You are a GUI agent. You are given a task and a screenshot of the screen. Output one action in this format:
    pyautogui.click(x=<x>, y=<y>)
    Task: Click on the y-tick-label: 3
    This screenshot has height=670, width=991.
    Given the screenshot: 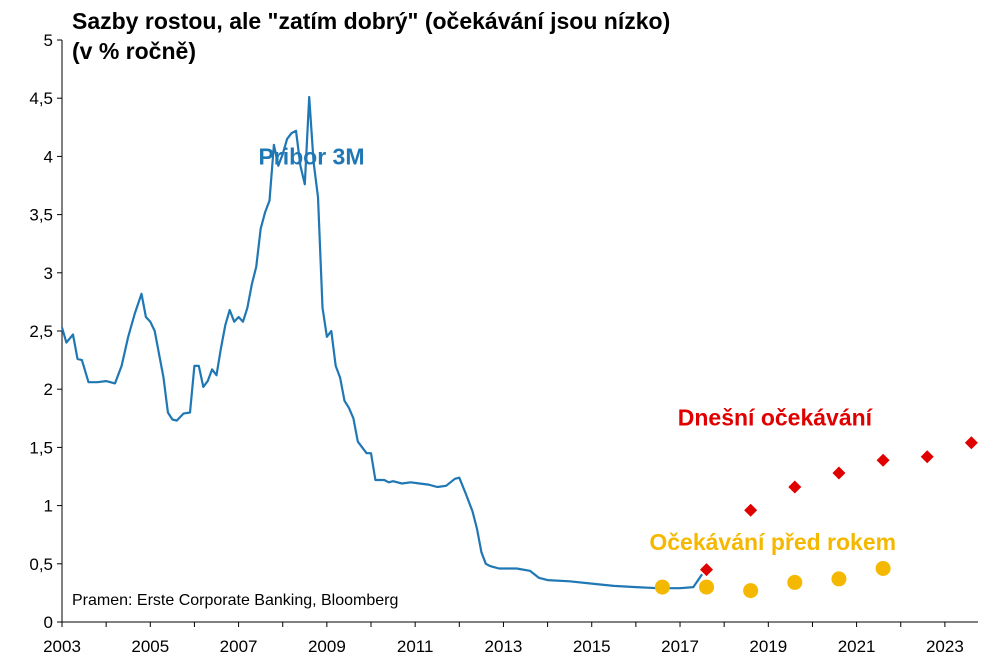 What is the action you would take?
    pyautogui.click(x=48, y=273)
    